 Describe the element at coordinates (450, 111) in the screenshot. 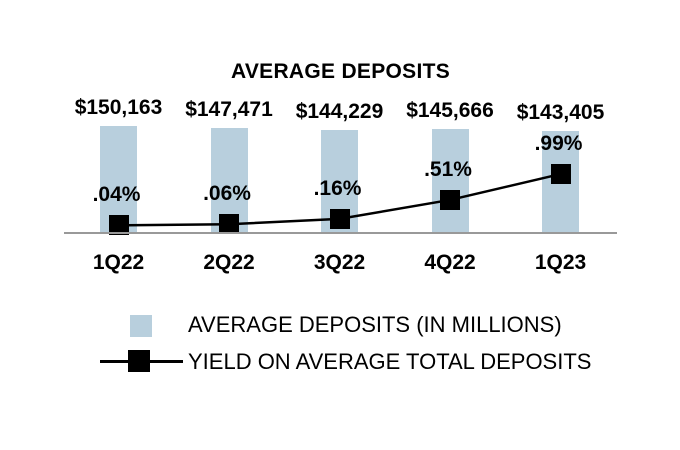

I see `deposit-value-label: $145,666` at that location.